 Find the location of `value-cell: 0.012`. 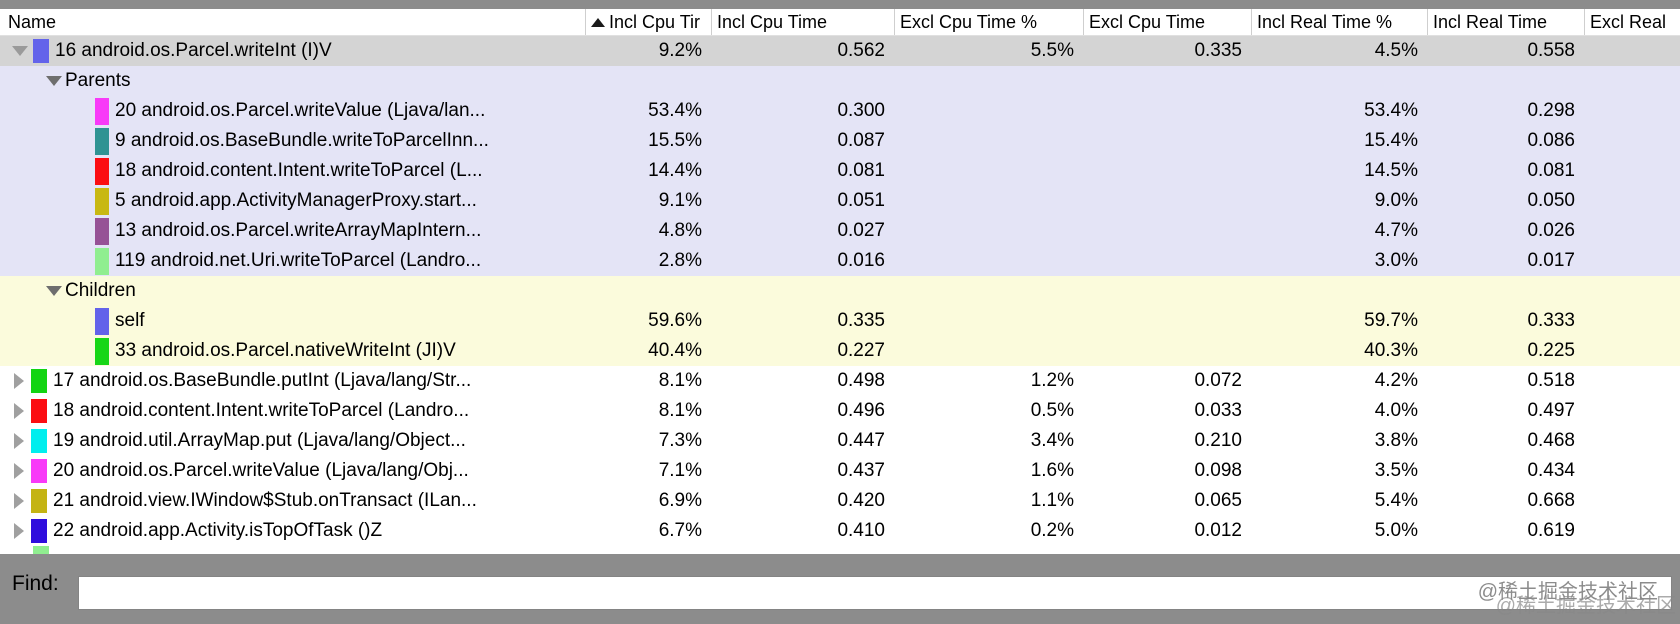

value-cell: 0.012 is located at coordinates (1218, 530).